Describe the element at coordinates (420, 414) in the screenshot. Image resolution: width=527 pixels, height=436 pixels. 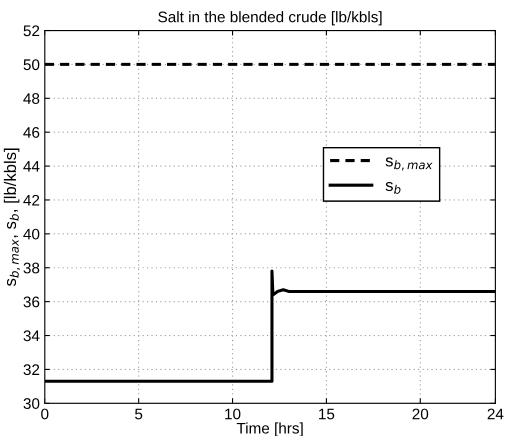
I see `x-tick-label: 20` at that location.